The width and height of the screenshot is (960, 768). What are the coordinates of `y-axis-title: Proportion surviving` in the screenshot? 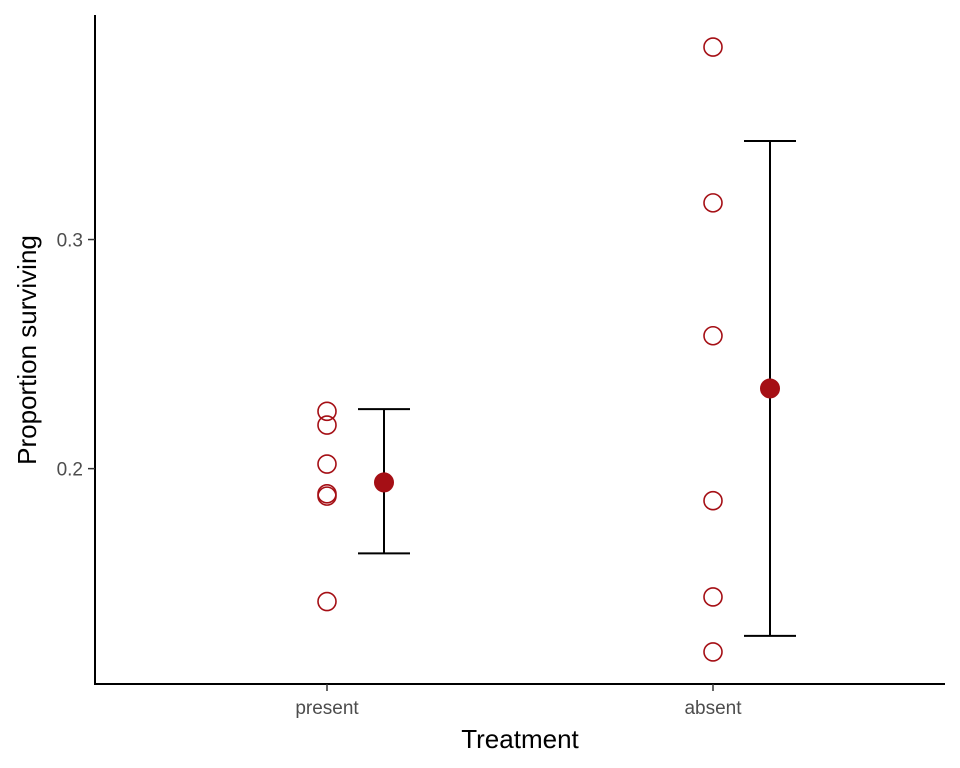 It's located at (27, 350).